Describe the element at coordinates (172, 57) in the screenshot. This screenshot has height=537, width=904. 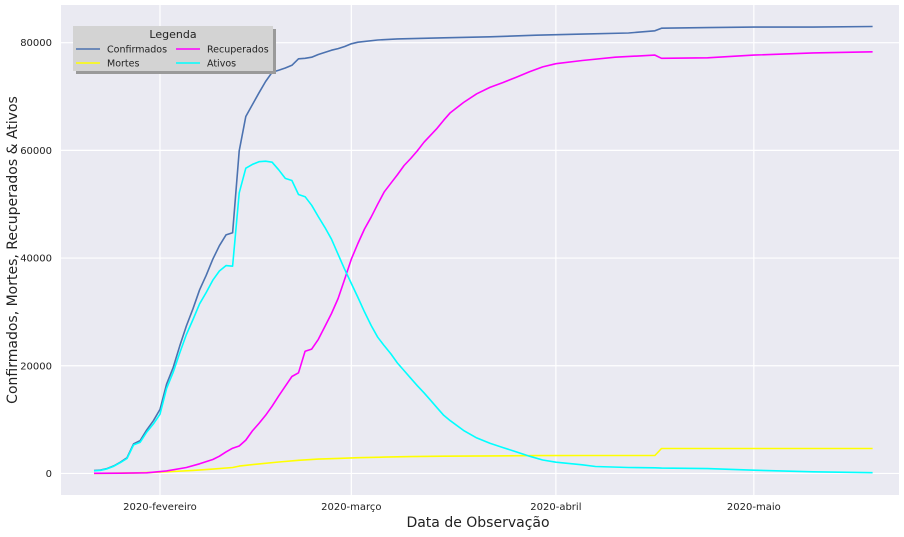
I see `legend-items: Confirmados Mortes Recuperados Ativos` at that location.